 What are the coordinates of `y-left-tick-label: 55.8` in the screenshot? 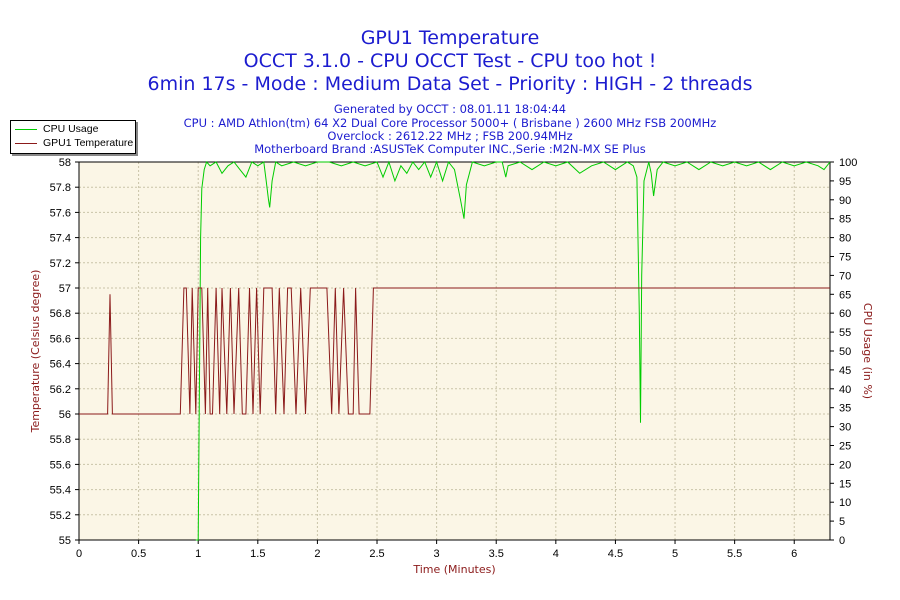 It's located at (60, 440).